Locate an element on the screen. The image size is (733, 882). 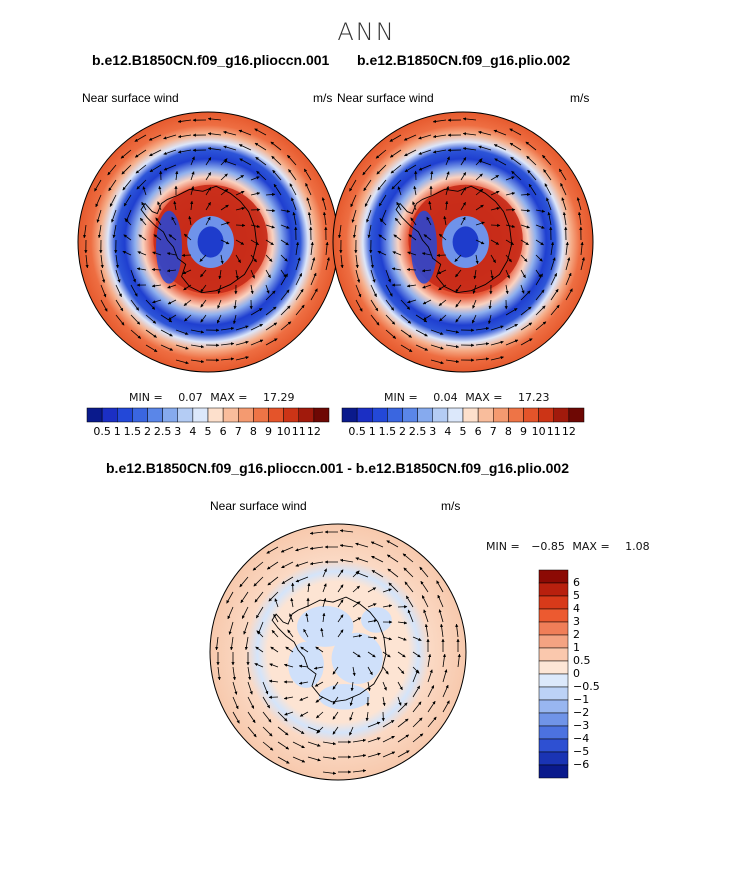
main-title: ANN is located at coordinates (366, 32).